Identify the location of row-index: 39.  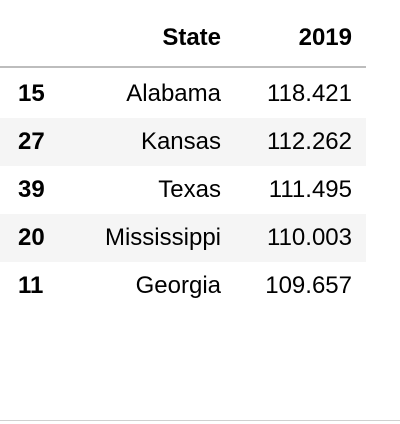
(31, 189).